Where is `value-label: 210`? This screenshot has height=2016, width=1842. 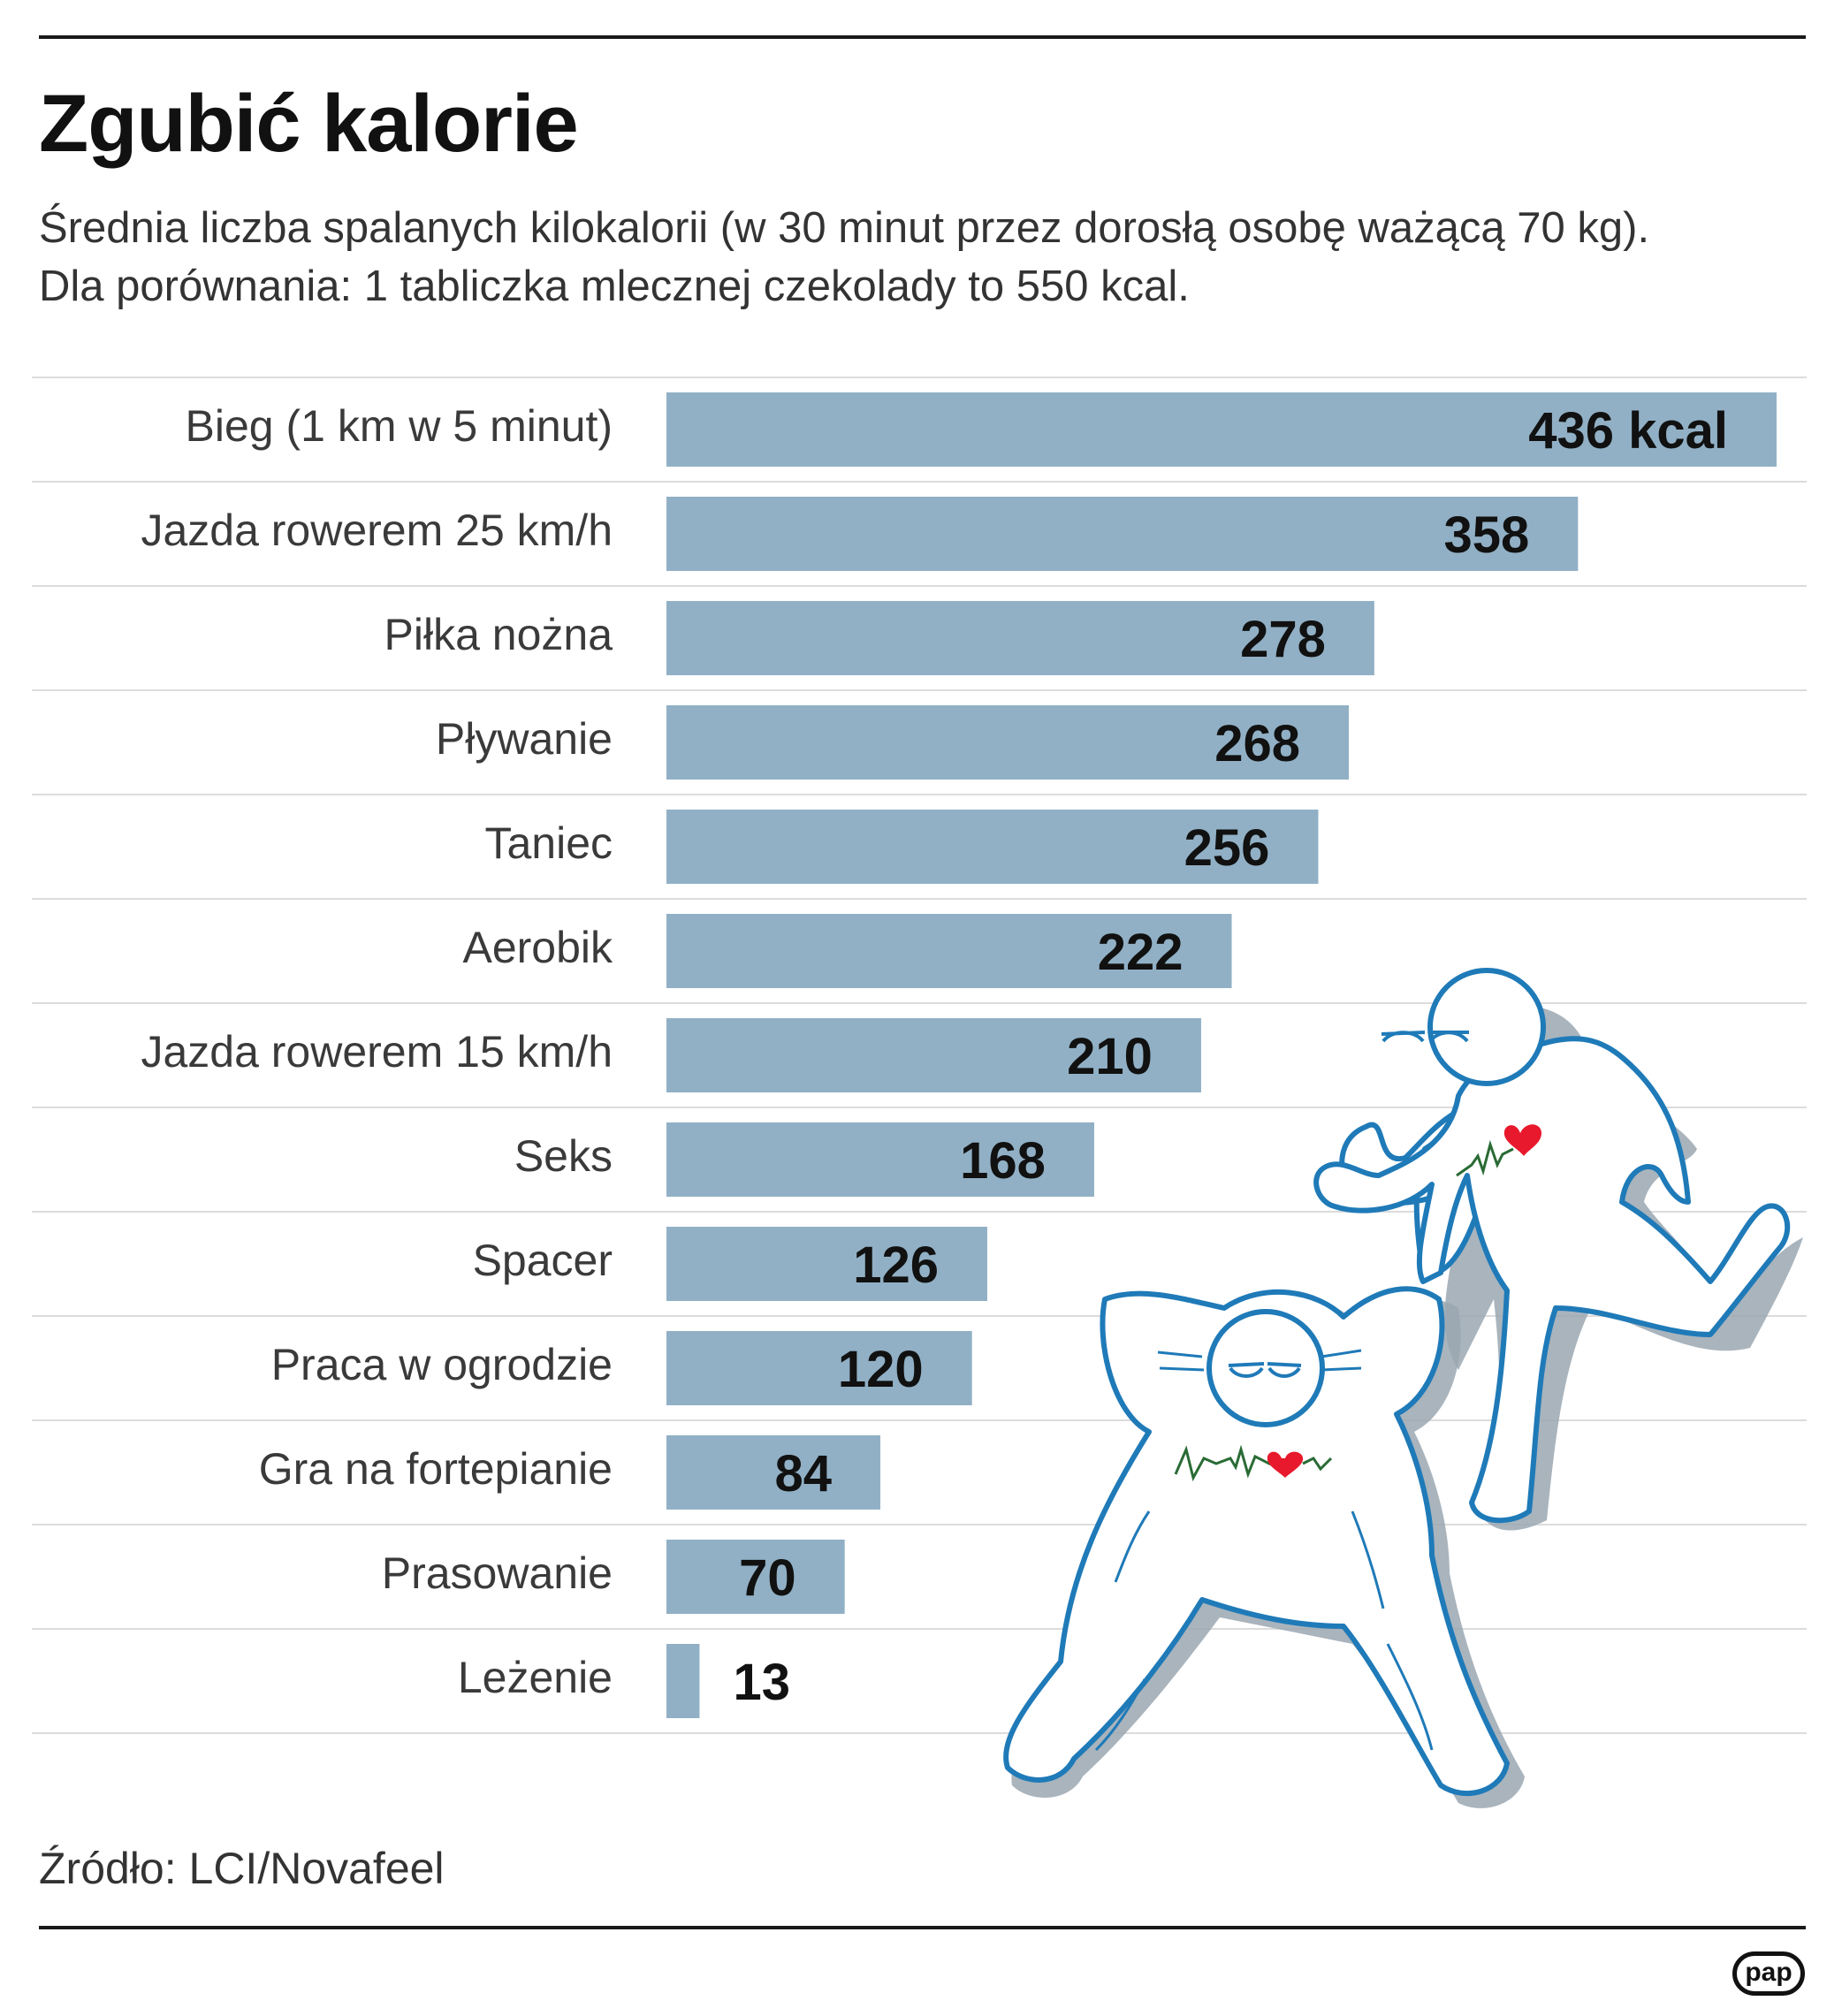
value-label: 210 is located at coordinates (1110, 1056).